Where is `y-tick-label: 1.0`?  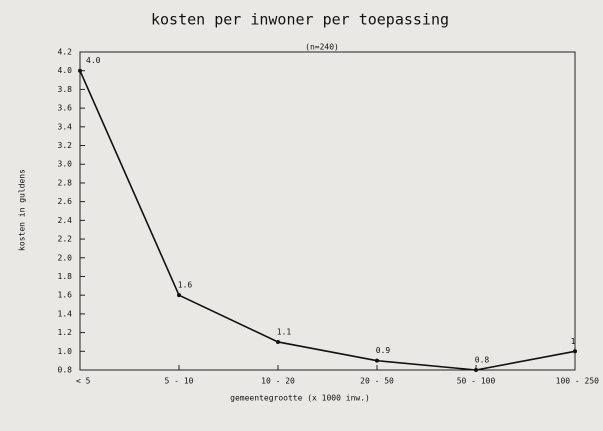 y-tick-label: 1.0 is located at coordinates (65, 351).